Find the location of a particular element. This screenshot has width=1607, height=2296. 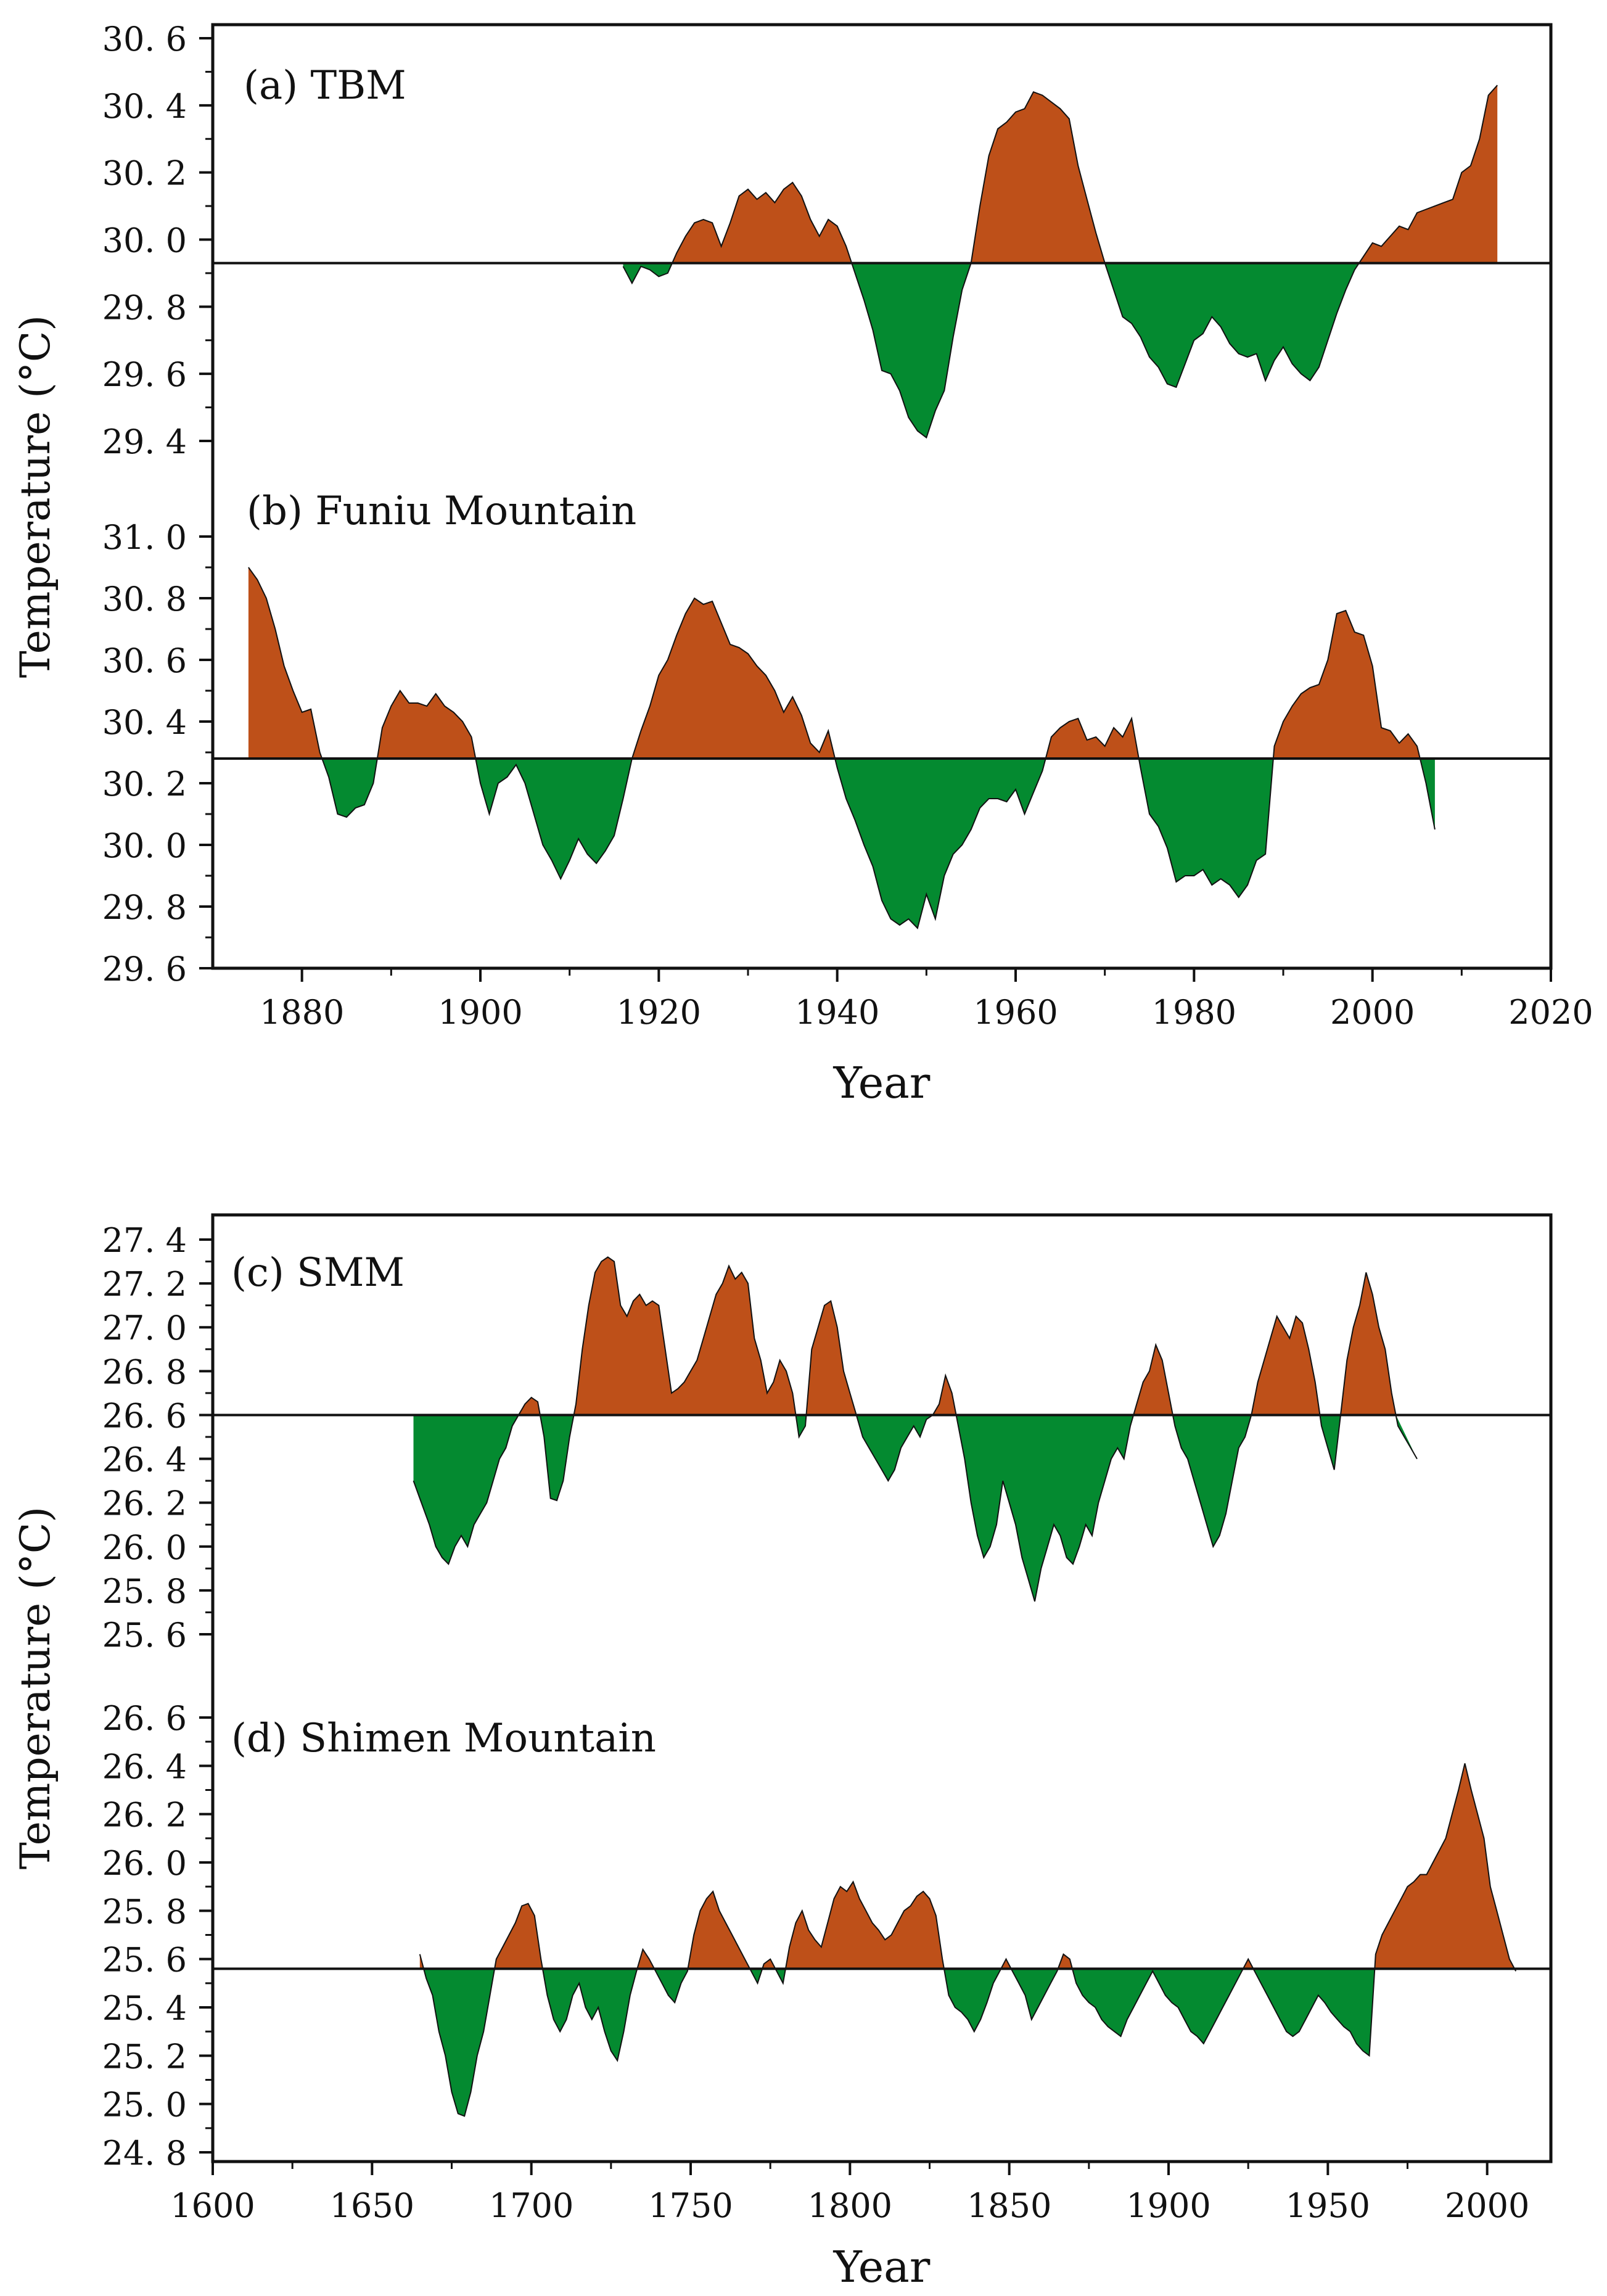

figure1-xtick-label-5: 1980 is located at coordinates (1194, 1012).